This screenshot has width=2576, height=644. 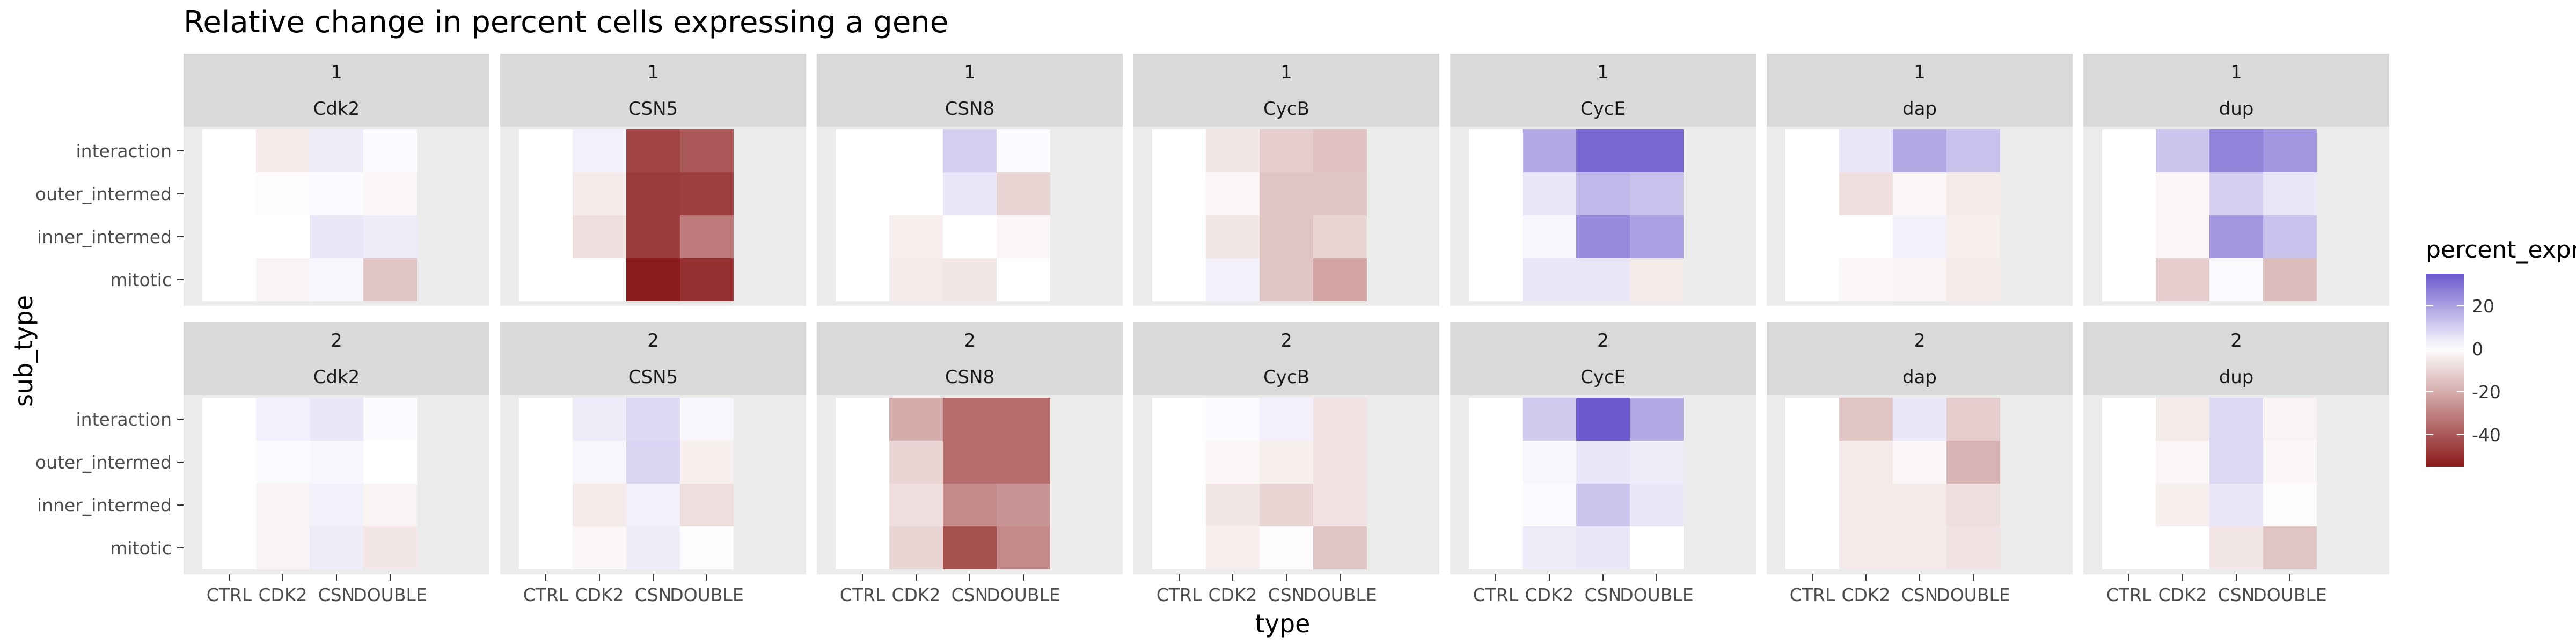 What do you see at coordinates (1232, 594) in the screenshot?
I see `x-tick-label: CDK2` at bounding box center [1232, 594].